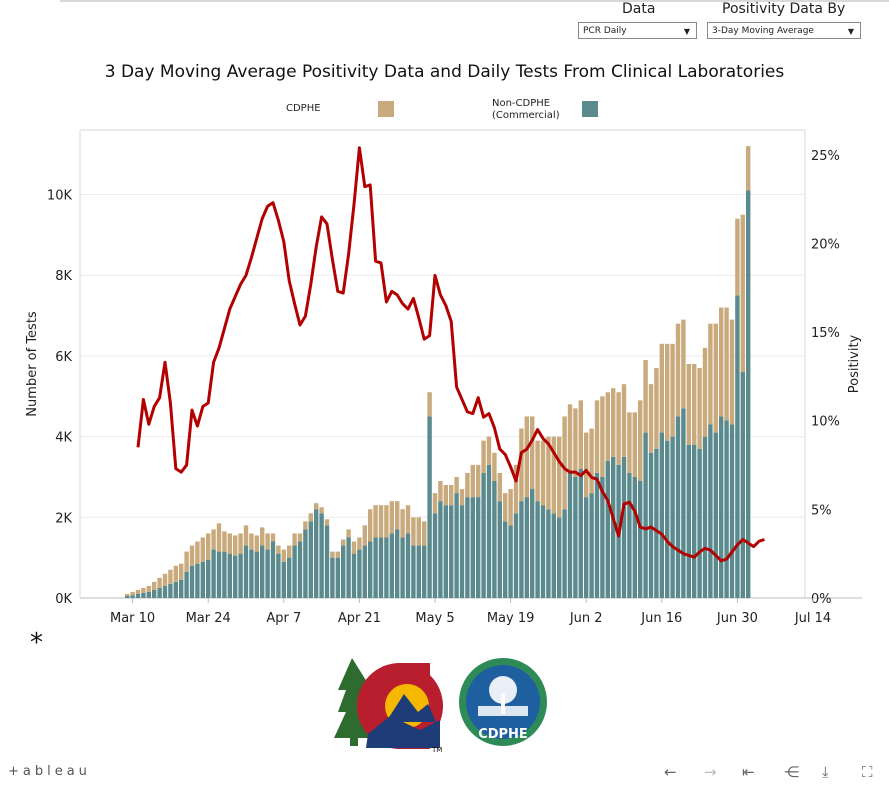 The image size is (889, 786). Describe the element at coordinates (670, 772) in the screenshot. I see `undo-icon: ←` at that location.